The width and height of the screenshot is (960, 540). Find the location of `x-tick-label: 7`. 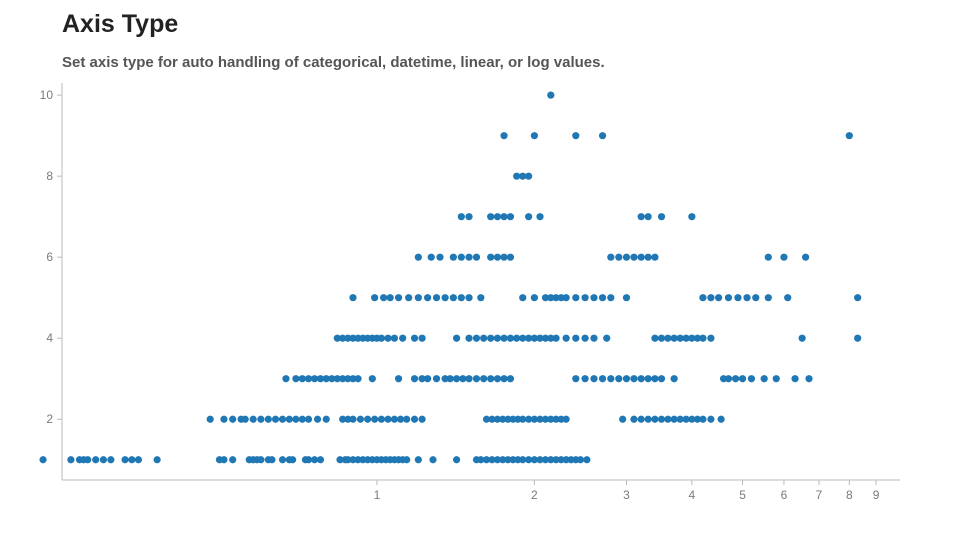

x-tick-label: 7 is located at coordinates (819, 495).